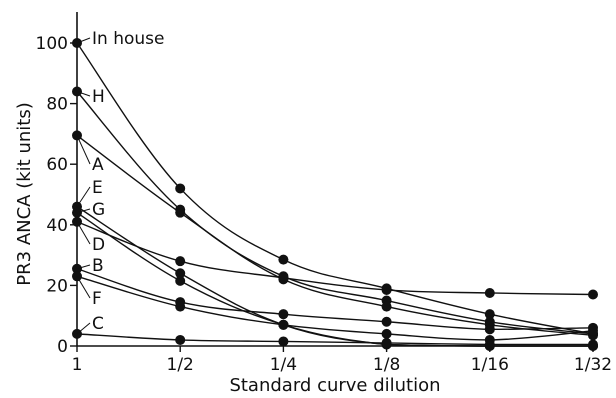 The width and height of the screenshot is (616, 398). What do you see at coordinates (98, 210) in the screenshot?
I see `series-label-g: G` at bounding box center [98, 210].